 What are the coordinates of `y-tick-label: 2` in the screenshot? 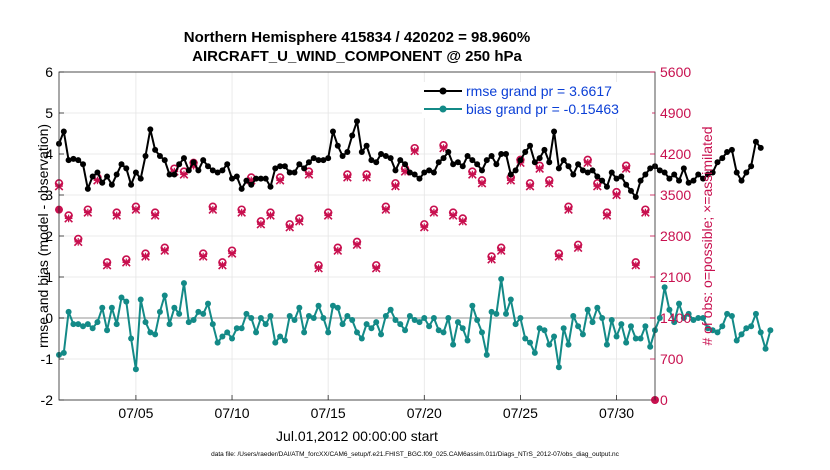 It's located at (49, 236).